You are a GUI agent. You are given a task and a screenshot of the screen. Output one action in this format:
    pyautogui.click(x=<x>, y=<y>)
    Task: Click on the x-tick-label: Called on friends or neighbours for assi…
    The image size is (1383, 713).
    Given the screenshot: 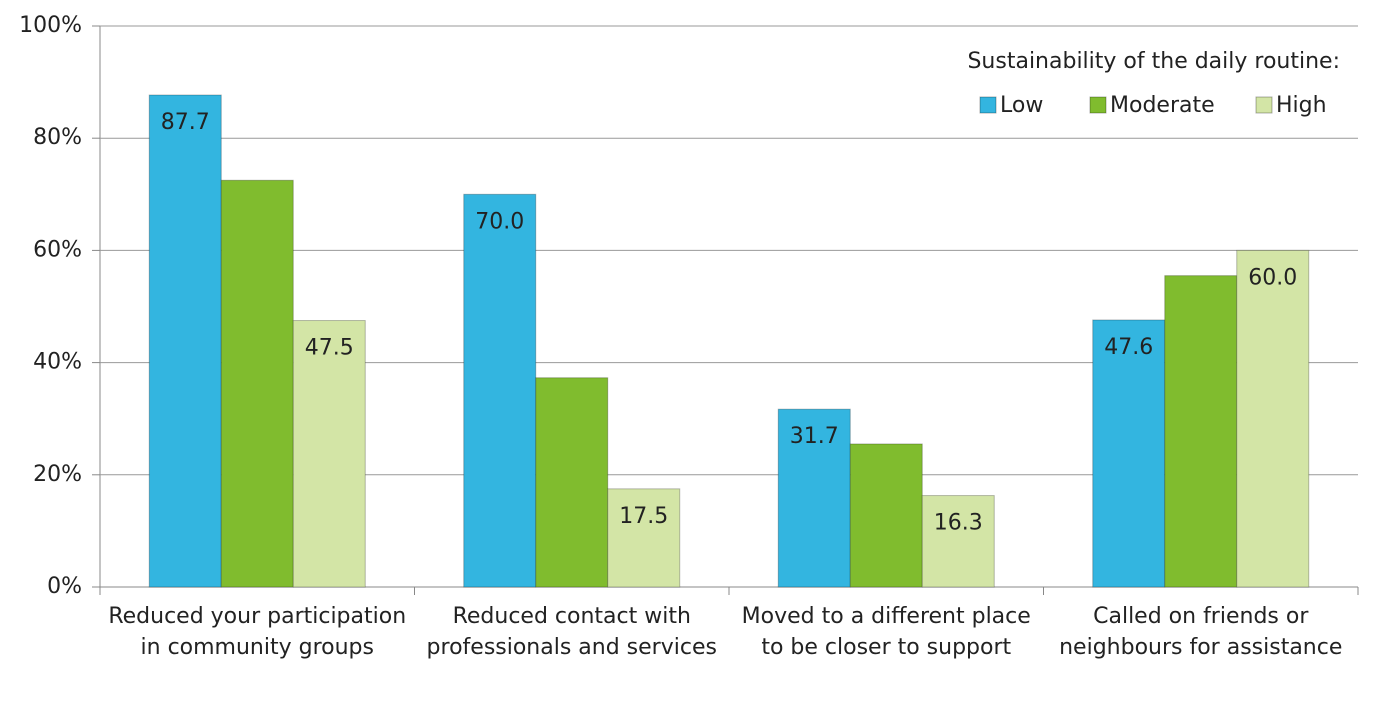 What is the action you would take?
    pyautogui.click(x=1201, y=632)
    